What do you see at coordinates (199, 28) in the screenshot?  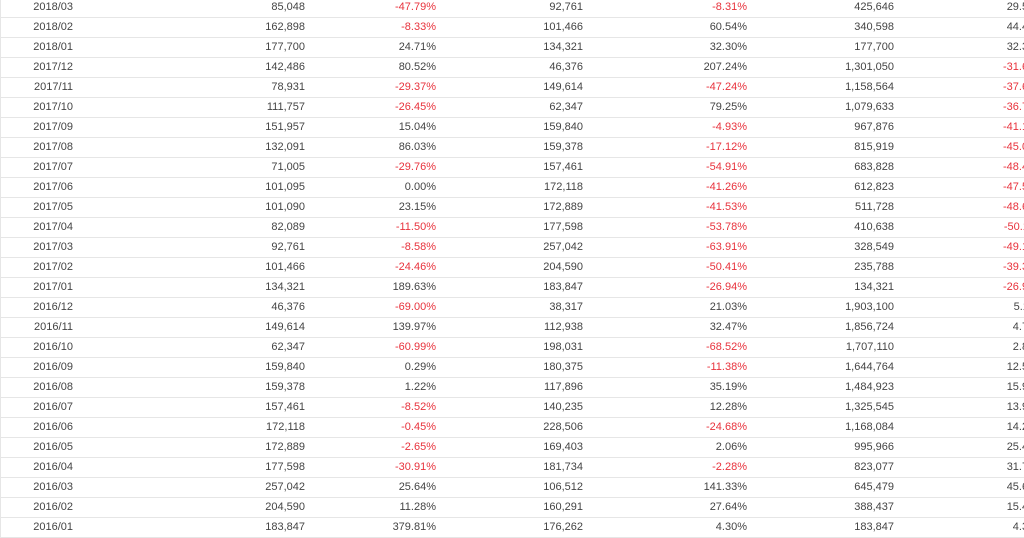 I see `value-cell: 162,898` at bounding box center [199, 28].